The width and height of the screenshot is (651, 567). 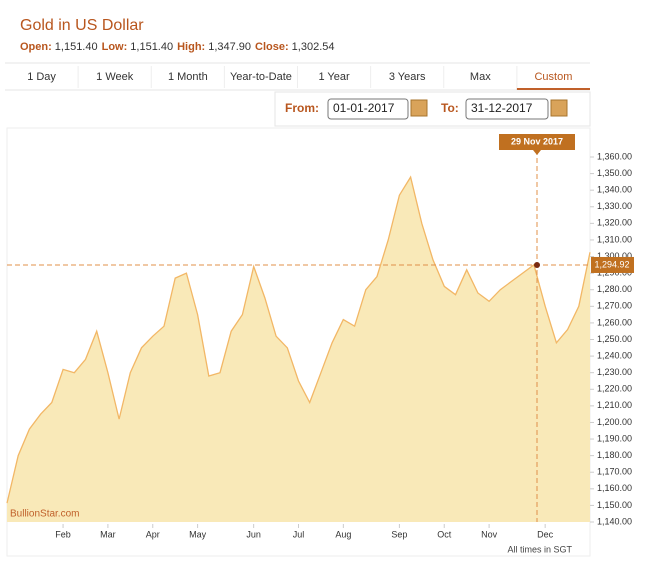 What do you see at coordinates (253, 534) in the screenshot?
I see `x-tick-label: Jun` at bounding box center [253, 534].